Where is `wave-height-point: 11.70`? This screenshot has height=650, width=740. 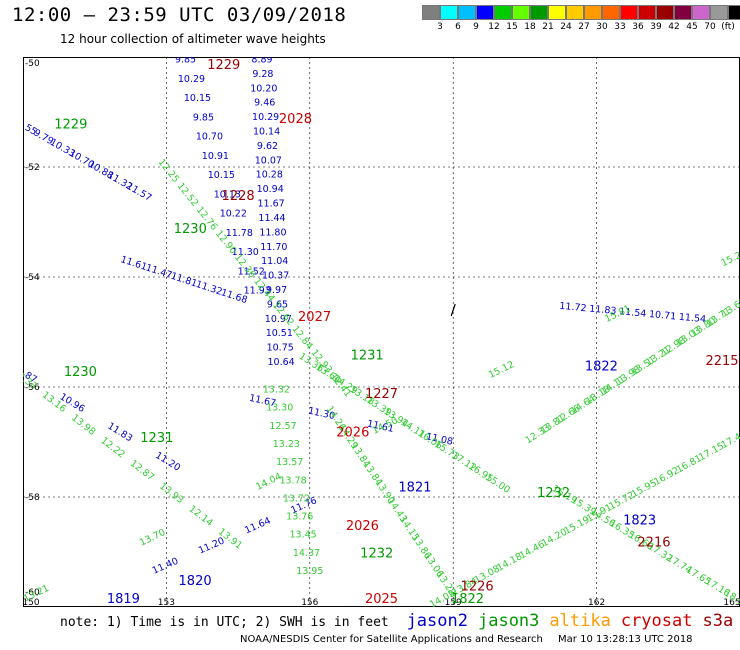 wave-height-point: 11.70 is located at coordinates (273, 247).